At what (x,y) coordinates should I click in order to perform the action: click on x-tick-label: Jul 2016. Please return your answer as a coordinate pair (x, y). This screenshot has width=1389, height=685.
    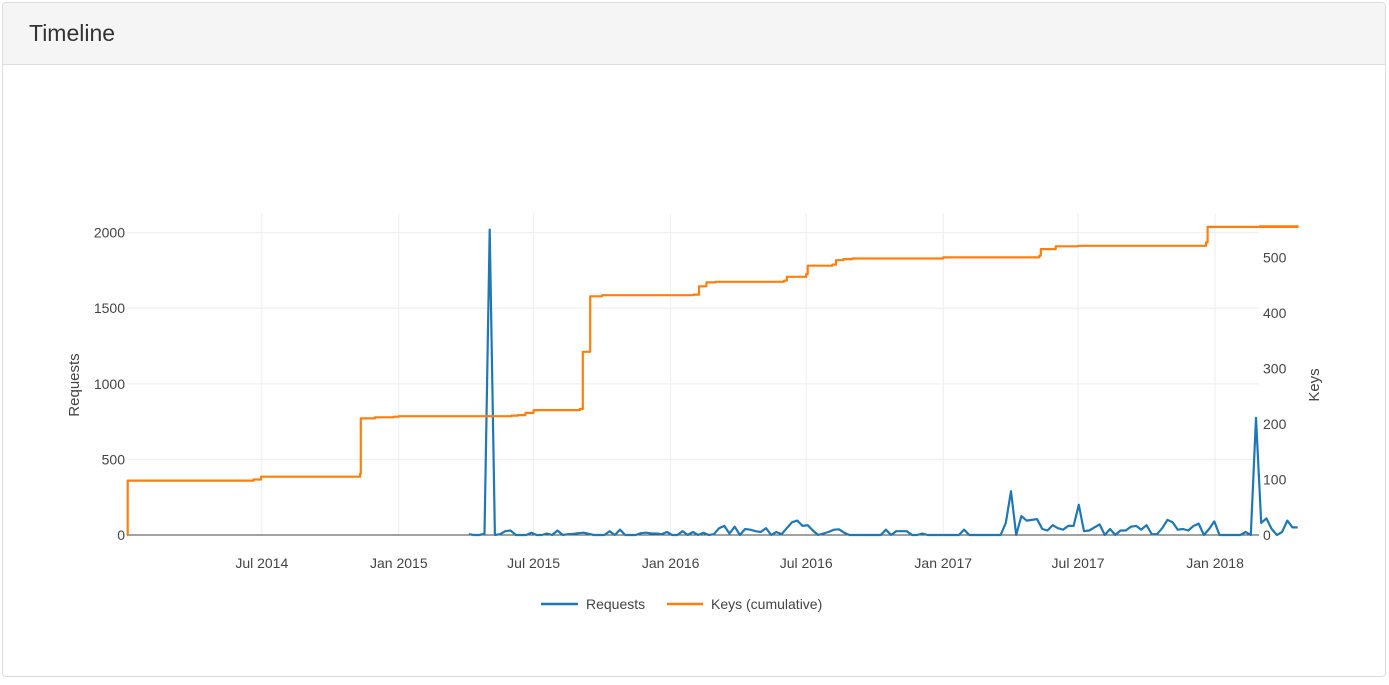
    Looking at the image, I should click on (806, 563).